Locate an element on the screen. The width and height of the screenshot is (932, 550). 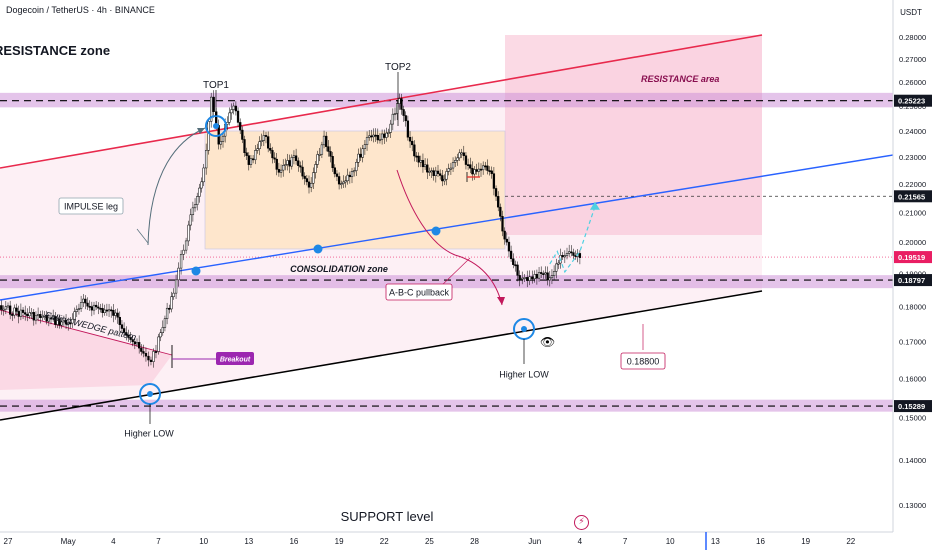
breakout-label: Breakout is located at coordinates (235, 360).